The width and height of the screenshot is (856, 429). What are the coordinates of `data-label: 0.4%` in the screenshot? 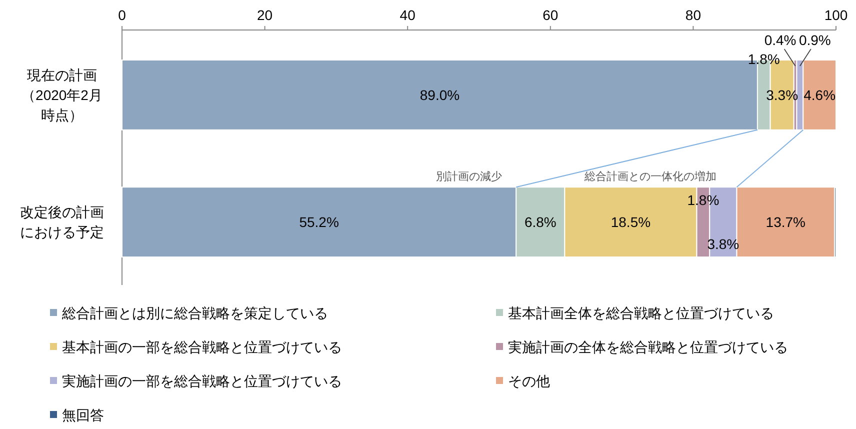 It's located at (780, 40).